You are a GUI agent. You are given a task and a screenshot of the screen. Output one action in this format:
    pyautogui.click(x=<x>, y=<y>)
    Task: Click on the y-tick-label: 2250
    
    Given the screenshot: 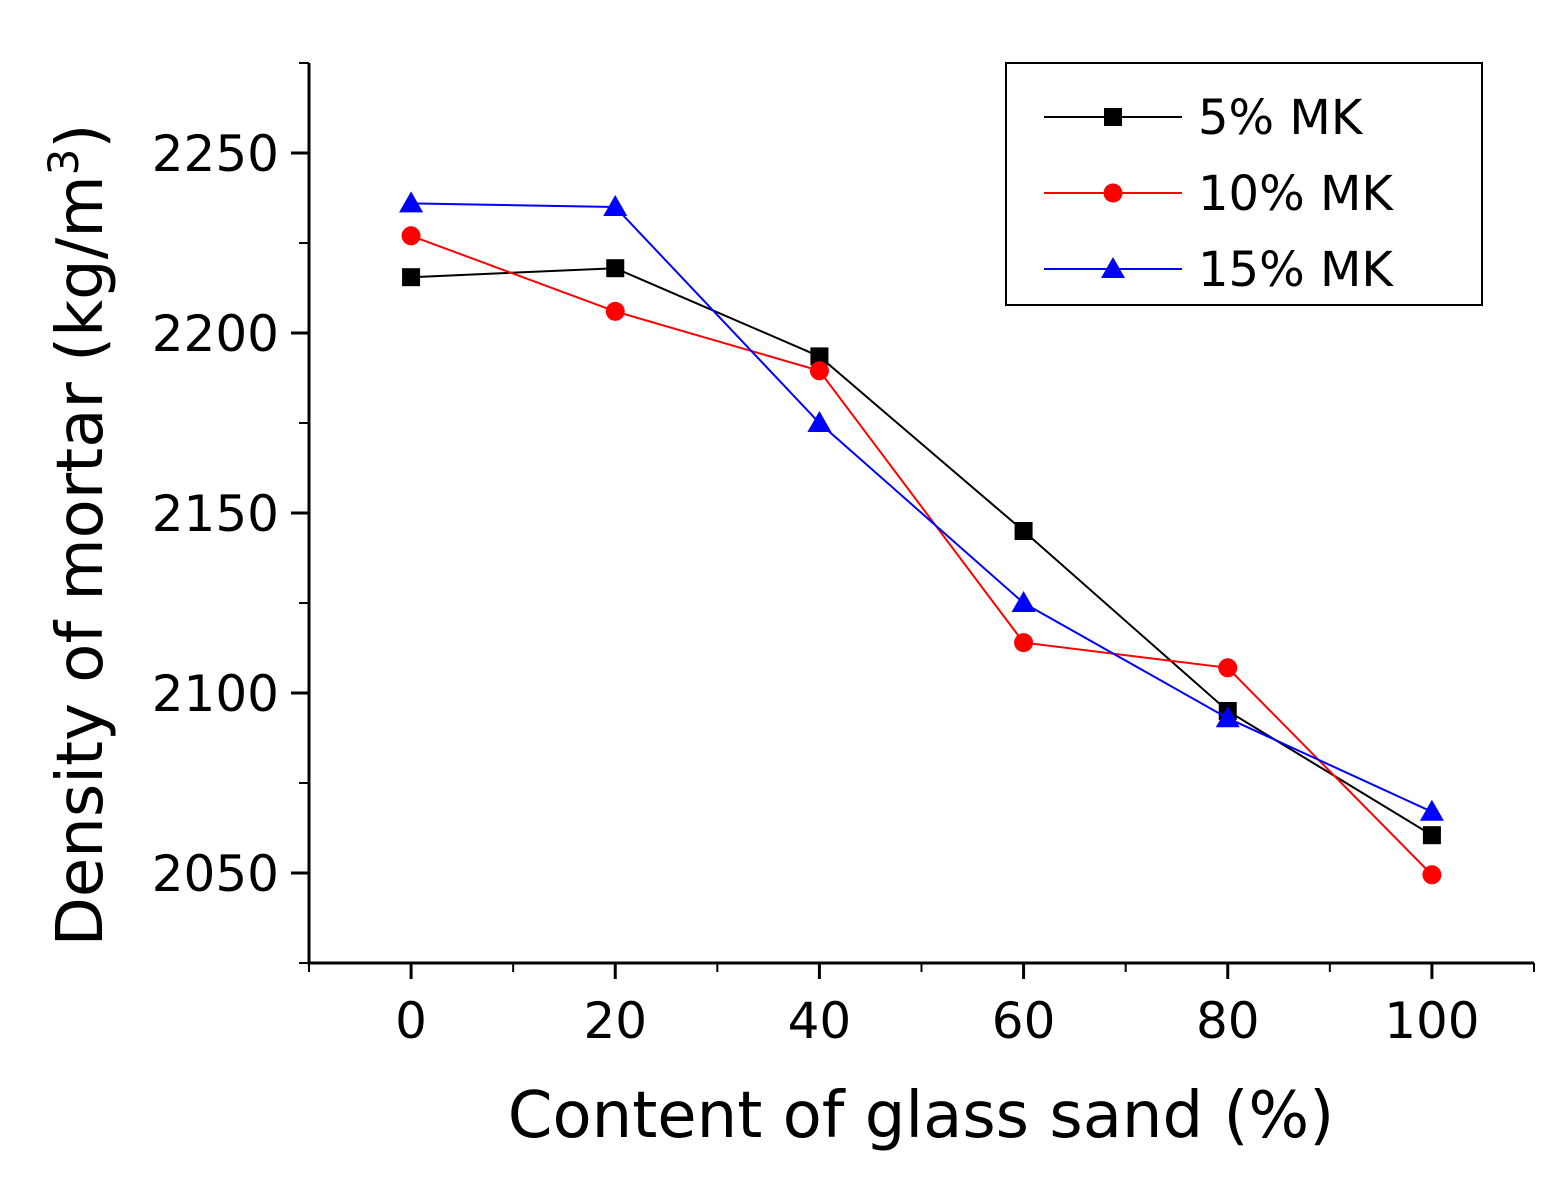 What is the action you would take?
    pyautogui.click(x=215, y=154)
    